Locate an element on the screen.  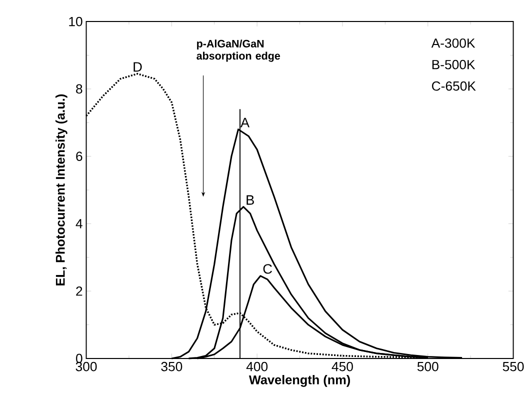
y-tick-label: 10 is located at coordinates (75, 21).